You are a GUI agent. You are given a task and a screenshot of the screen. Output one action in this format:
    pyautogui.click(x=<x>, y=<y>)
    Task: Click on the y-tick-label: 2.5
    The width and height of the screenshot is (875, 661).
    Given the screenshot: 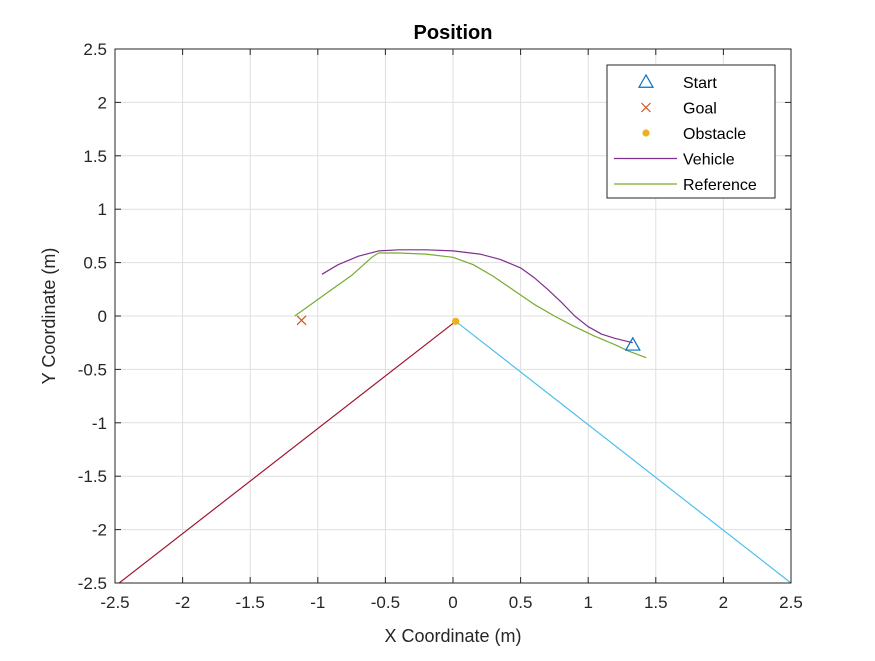 What is the action you would take?
    pyautogui.click(x=95, y=49)
    